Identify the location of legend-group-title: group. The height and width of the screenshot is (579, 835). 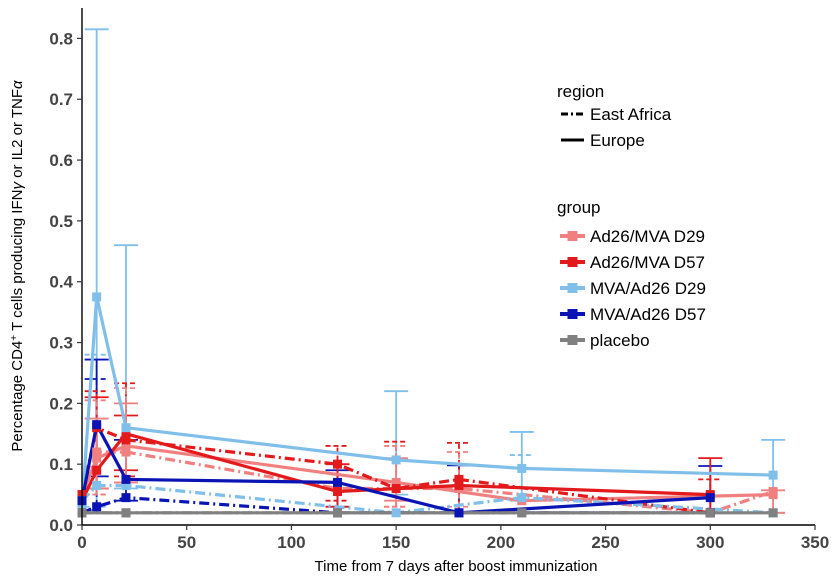
(578, 207).